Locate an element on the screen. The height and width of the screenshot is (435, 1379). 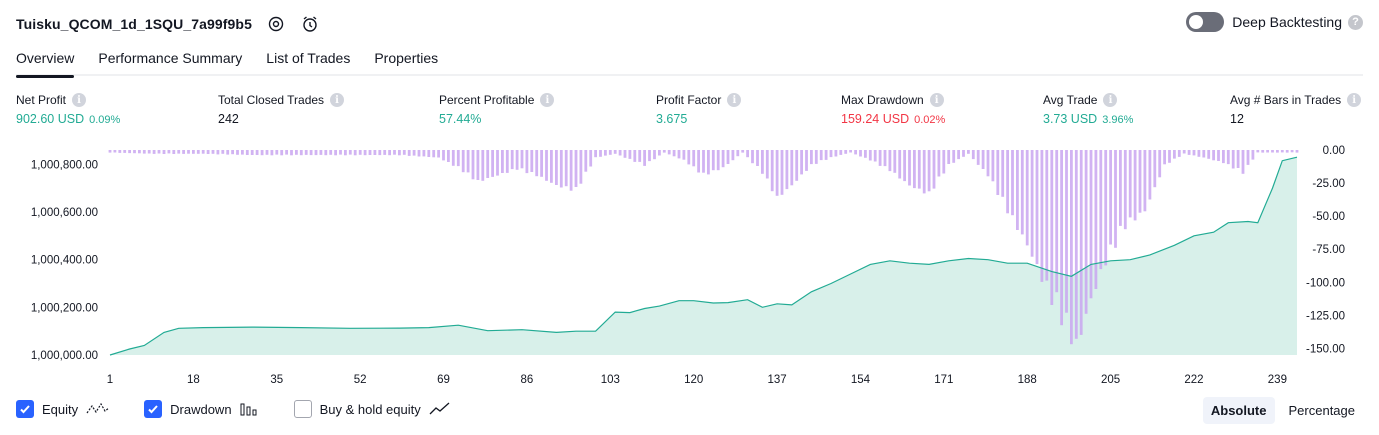
metric-value: 242 is located at coordinates (228, 119).